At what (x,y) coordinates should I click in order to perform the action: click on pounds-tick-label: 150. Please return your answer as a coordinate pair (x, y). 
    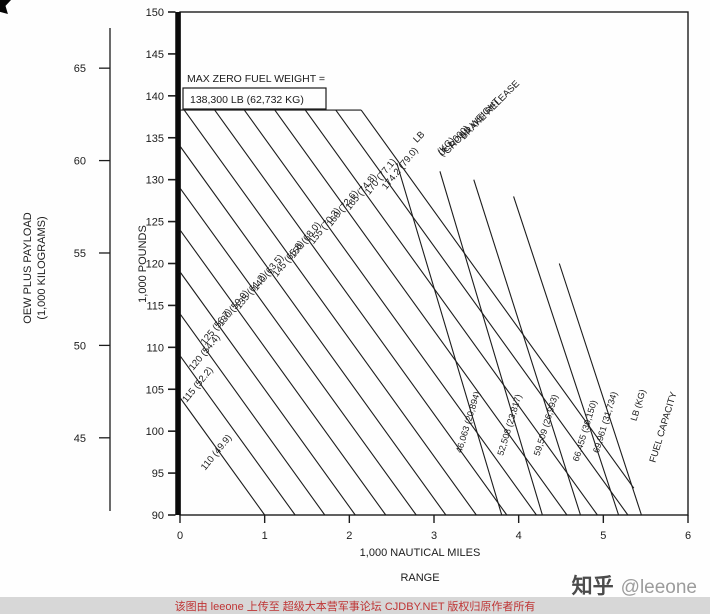
    Looking at the image, I should click on (155, 13).